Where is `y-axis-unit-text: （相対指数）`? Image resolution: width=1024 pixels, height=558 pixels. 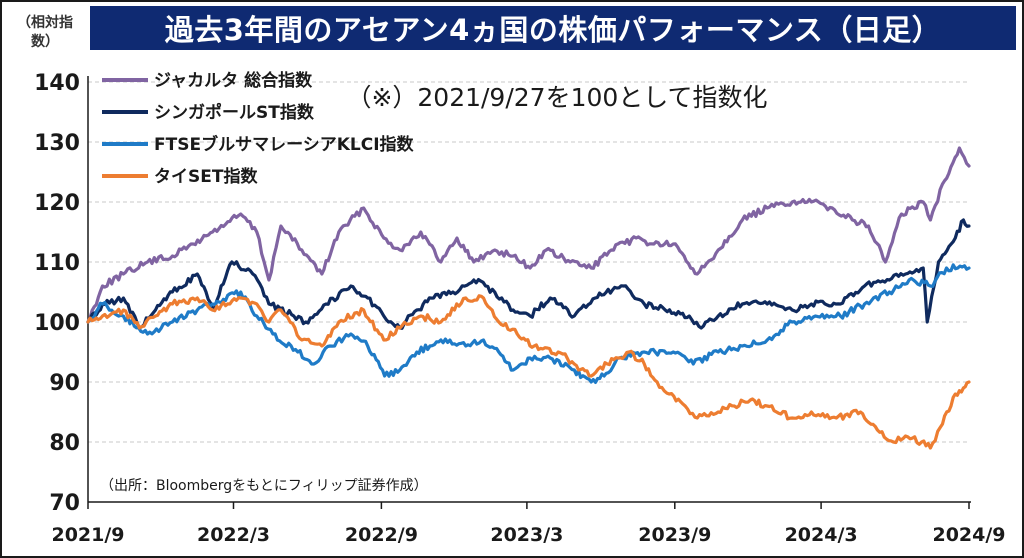 y-axis-unit-text: （相対指数） is located at coordinates (45, 32).